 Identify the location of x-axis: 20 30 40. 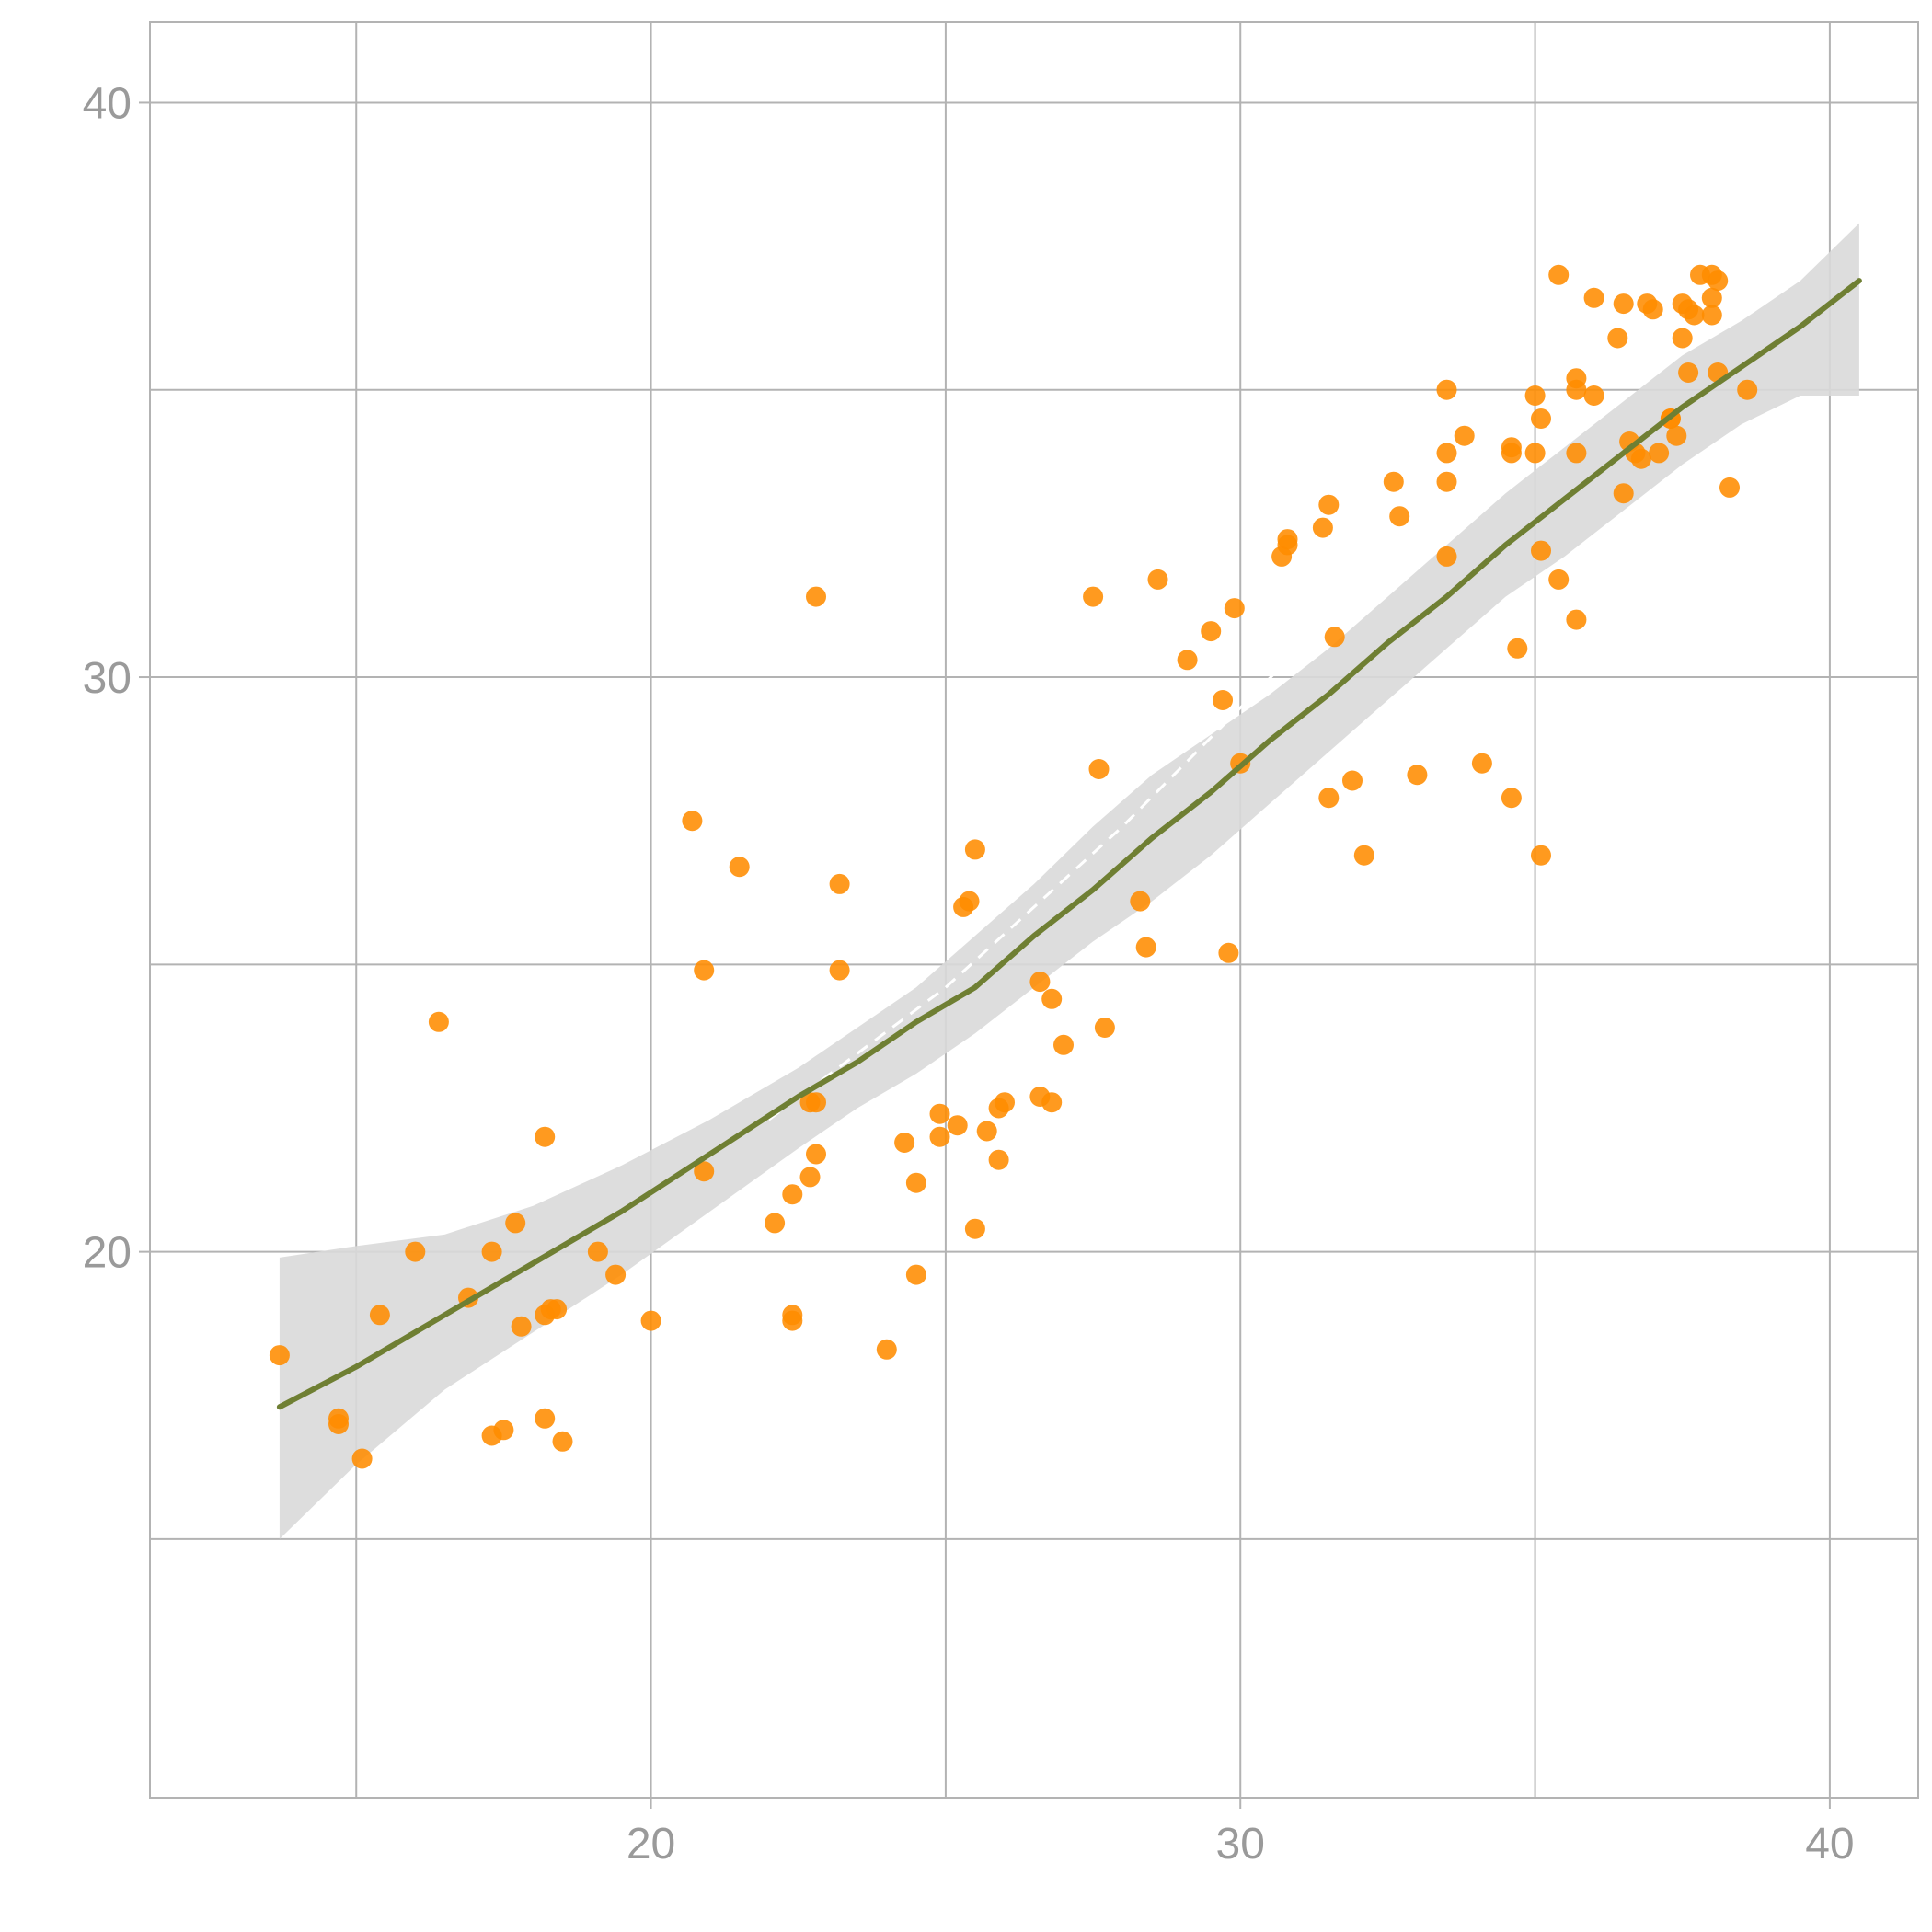
(1241, 1833).